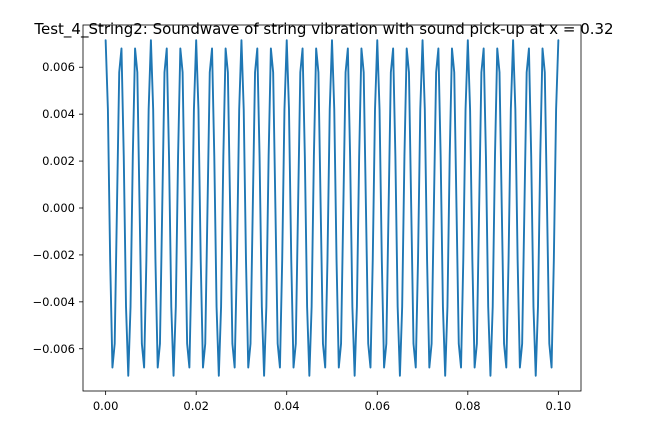 This screenshot has height=433, width=666. What do you see at coordinates (106, 406) in the screenshot?
I see `x-tick-label: 0.00` at bounding box center [106, 406].